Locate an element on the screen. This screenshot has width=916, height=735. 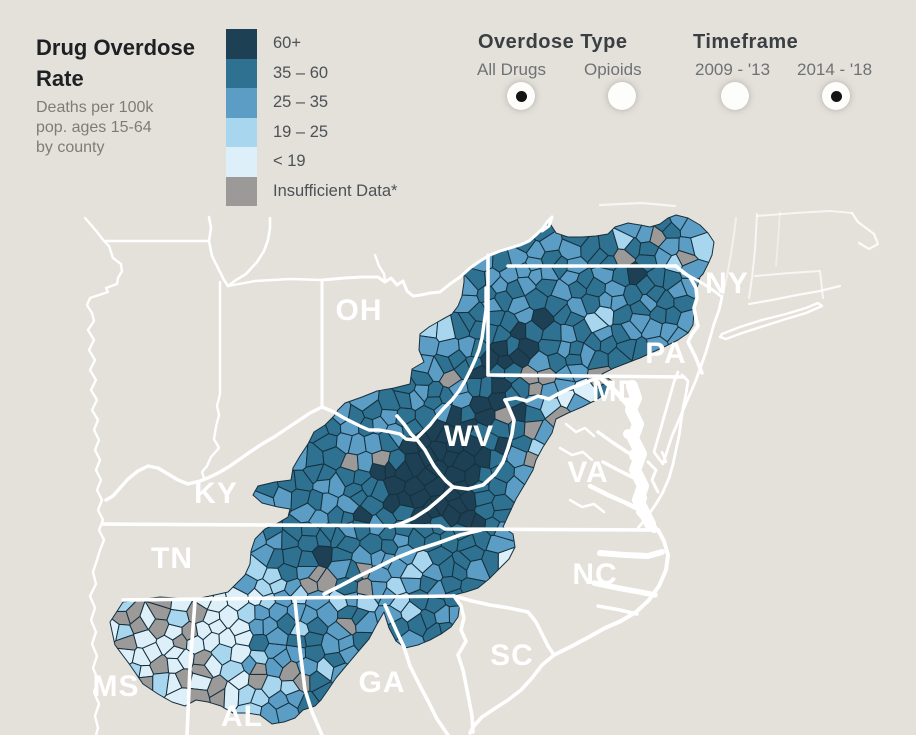
svg-text: WV is located at coordinates (469, 436).